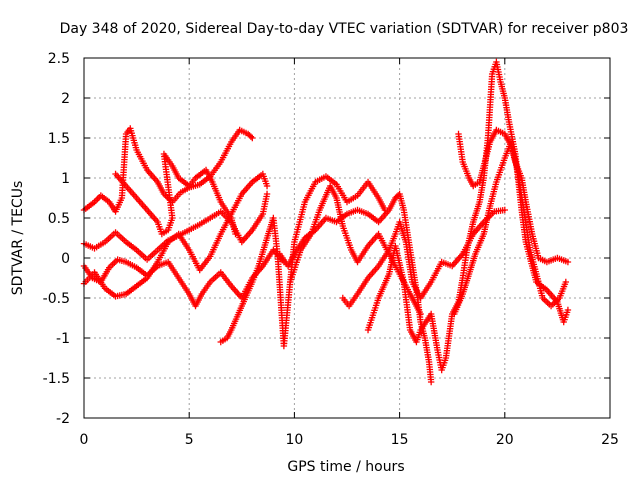 This screenshot has width=640, height=480. Describe the element at coordinates (294, 440) in the screenshot. I see `x-tick-label: 10` at that location.